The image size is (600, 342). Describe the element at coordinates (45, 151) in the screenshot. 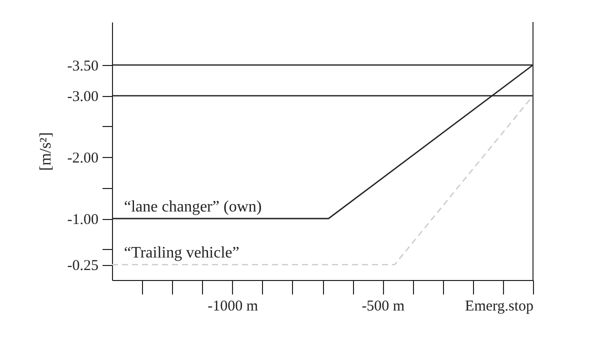

I see `y-axis-title: [m/s²]` at that location.